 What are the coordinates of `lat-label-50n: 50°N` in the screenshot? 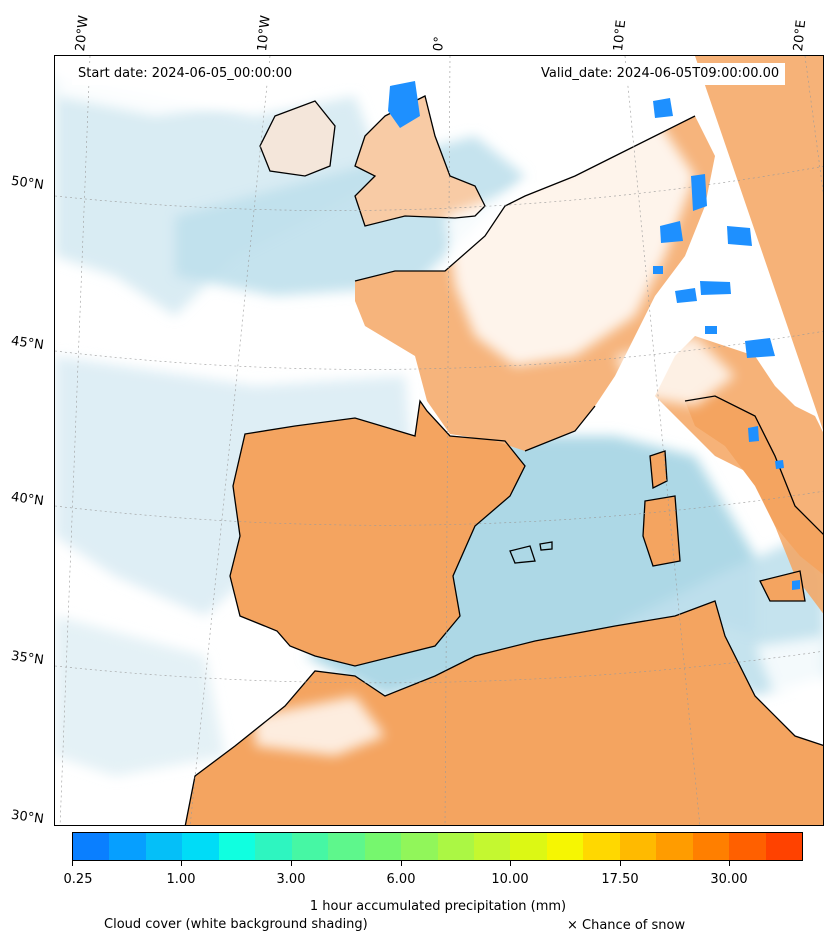 It's located at (27, 183).